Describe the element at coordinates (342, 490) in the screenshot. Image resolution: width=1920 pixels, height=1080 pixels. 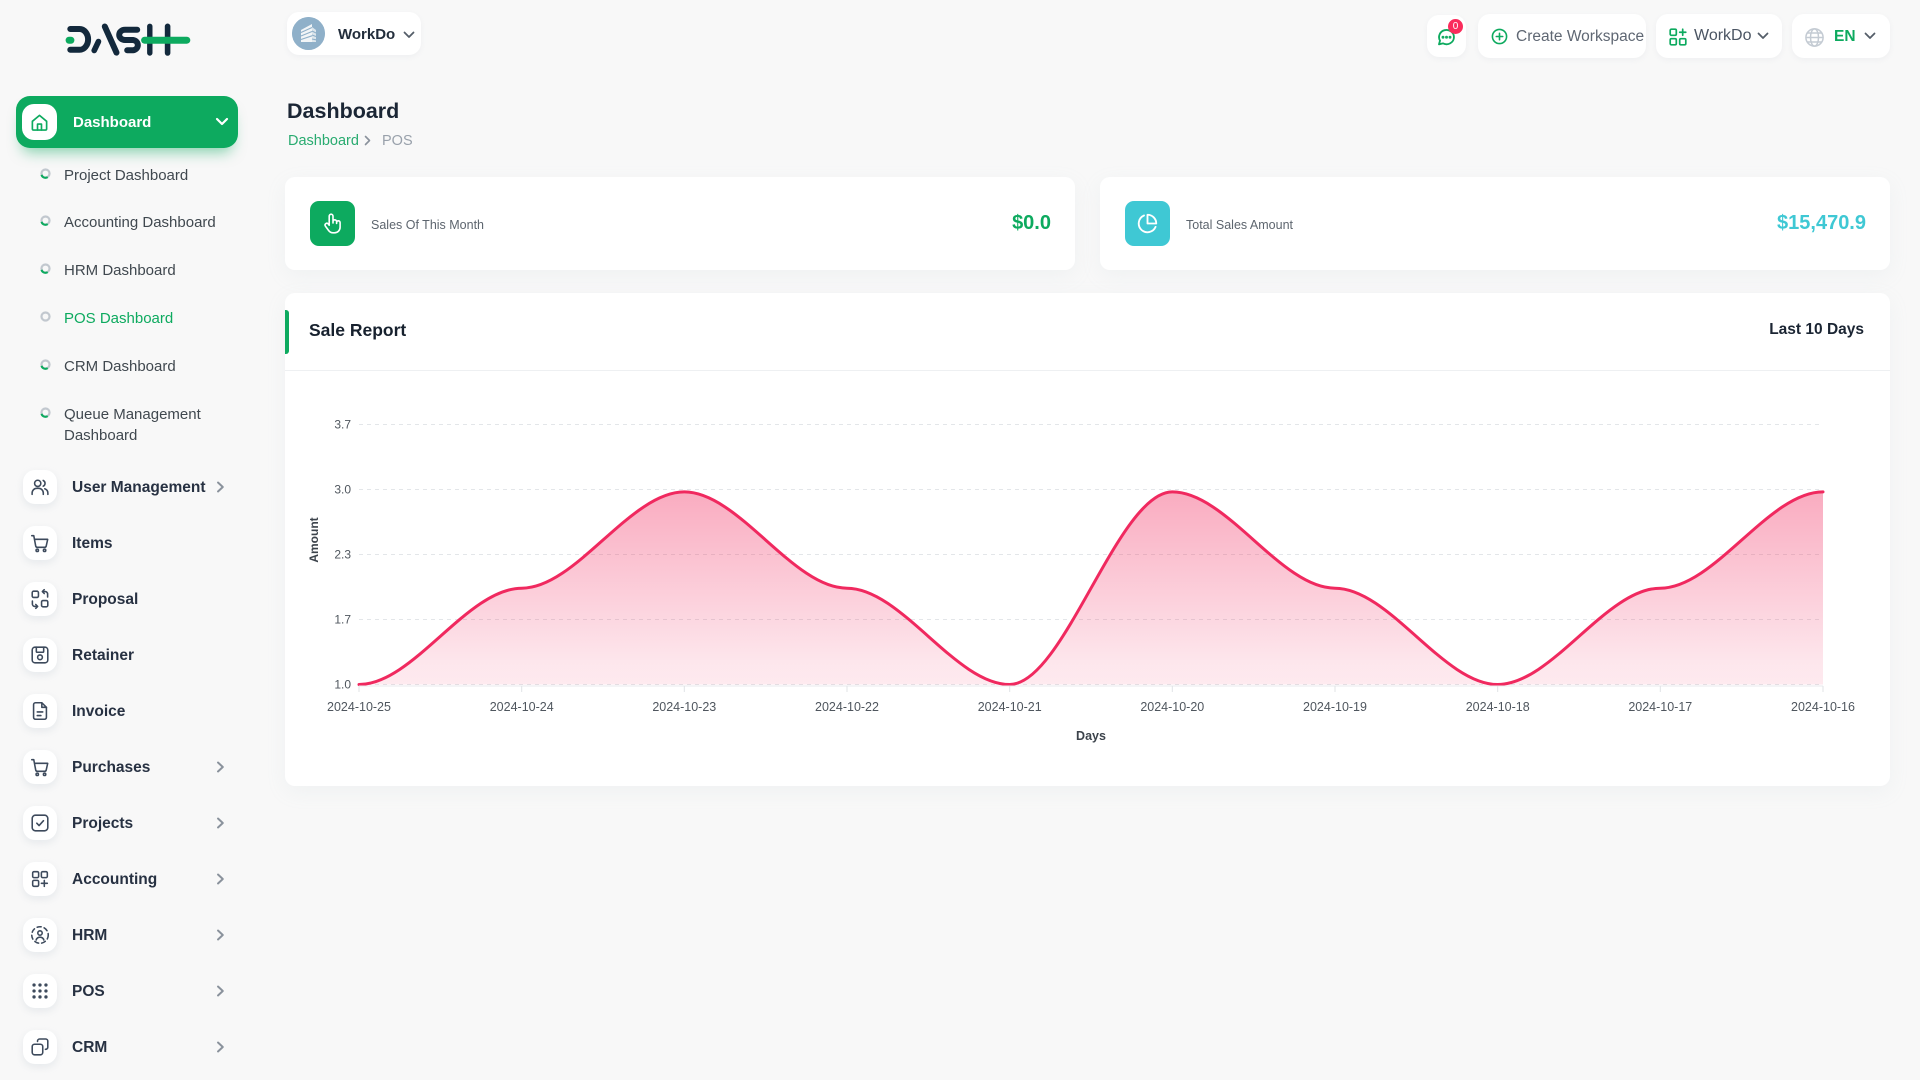
I see `svg-text: 3.0` at that location.